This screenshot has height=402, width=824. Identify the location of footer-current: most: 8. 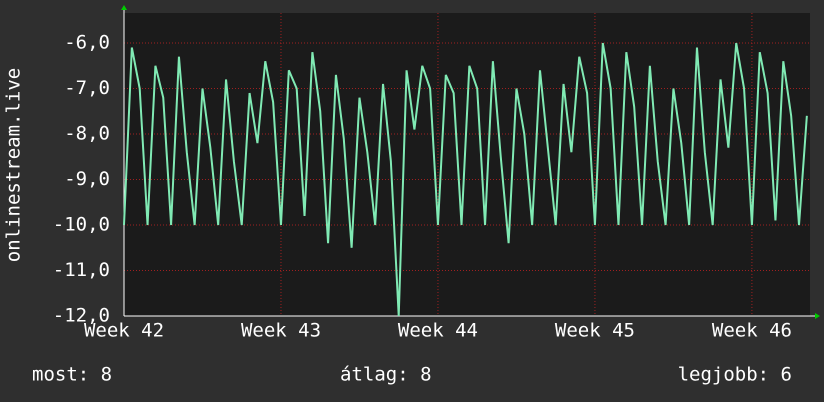
(72, 375).